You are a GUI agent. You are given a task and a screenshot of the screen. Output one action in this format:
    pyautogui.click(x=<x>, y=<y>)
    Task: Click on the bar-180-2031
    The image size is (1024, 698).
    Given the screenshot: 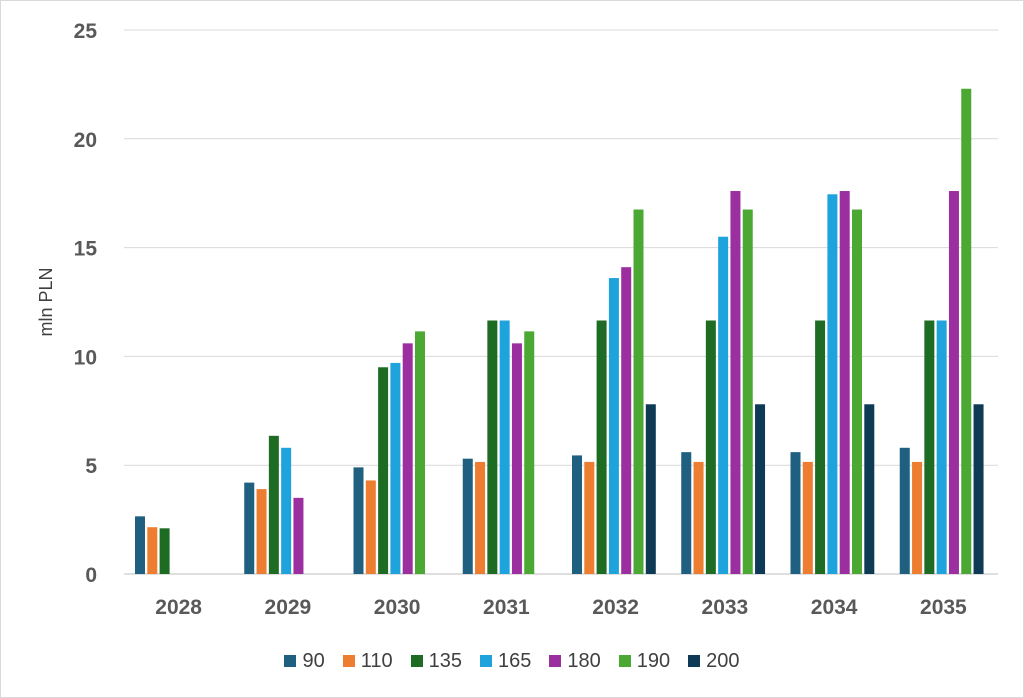 What is the action you would take?
    pyautogui.click(x=516, y=458)
    